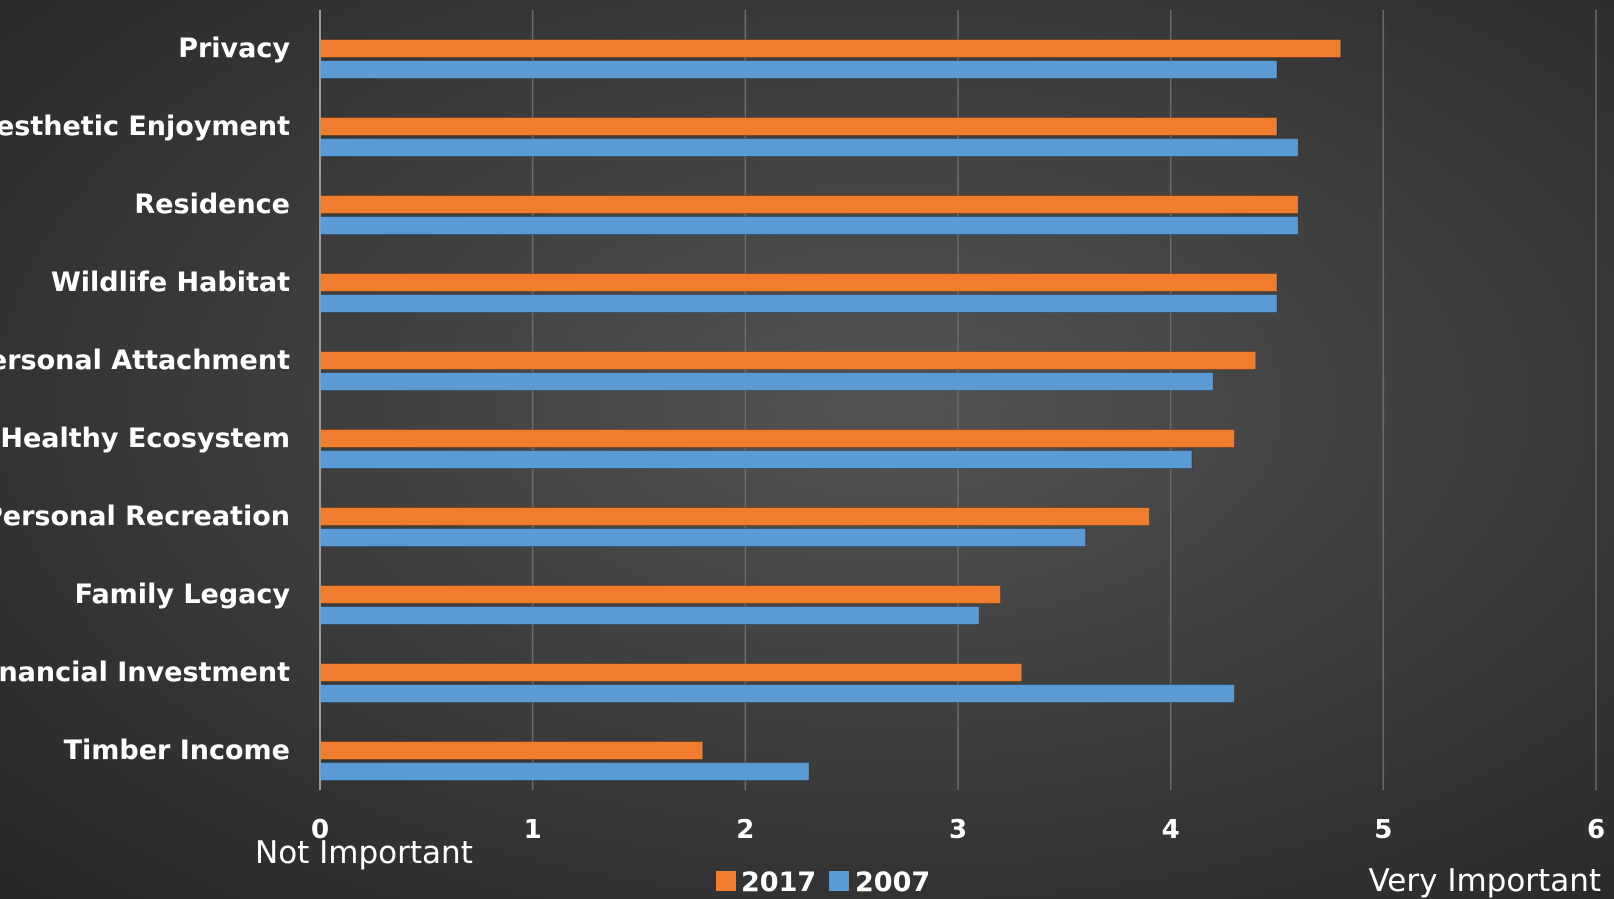 The image size is (1614, 899). Describe the element at coordinates (892, 882) in the screenshot. I see `legend-label-2007: 2007` at that location.